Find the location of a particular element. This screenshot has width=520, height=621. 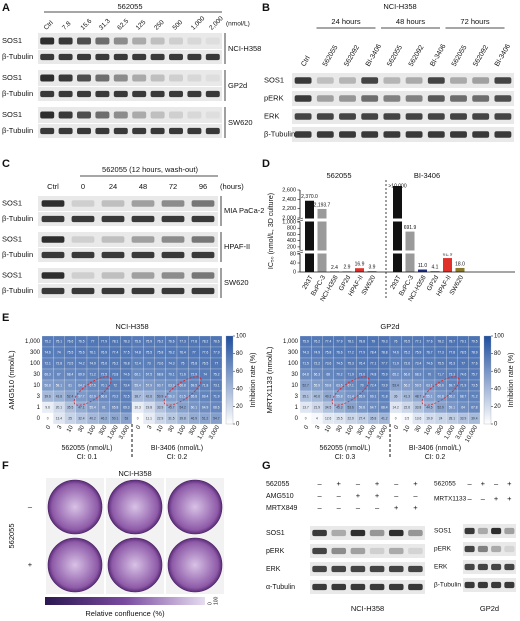

row-label: 300 is located at coordinates (35, 353).